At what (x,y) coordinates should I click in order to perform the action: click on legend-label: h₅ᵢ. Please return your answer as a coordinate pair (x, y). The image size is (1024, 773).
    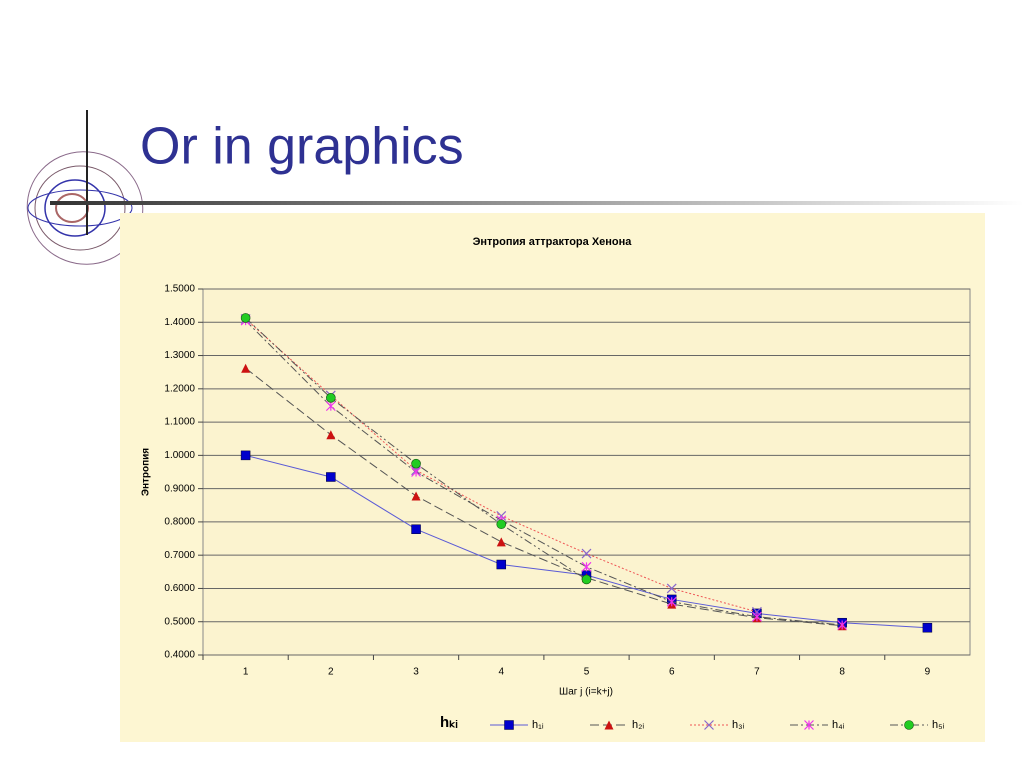
    Looking at the image, I should click on (938, 725).